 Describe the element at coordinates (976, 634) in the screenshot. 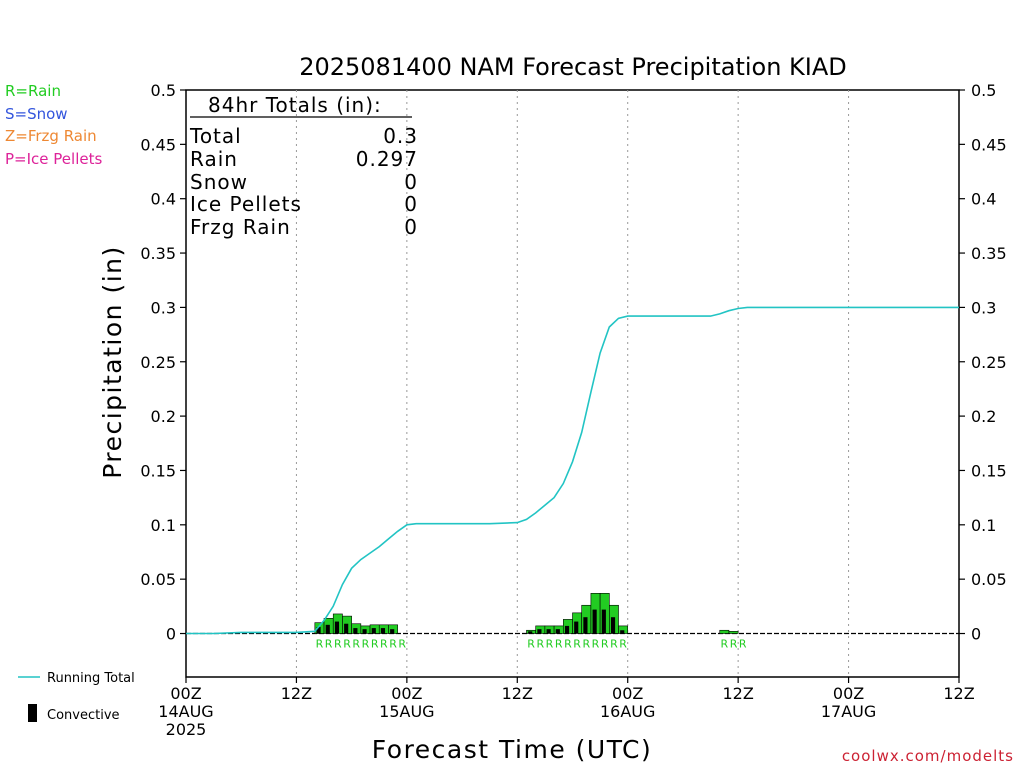

I see `y-tick-label-right: 0` at that location.